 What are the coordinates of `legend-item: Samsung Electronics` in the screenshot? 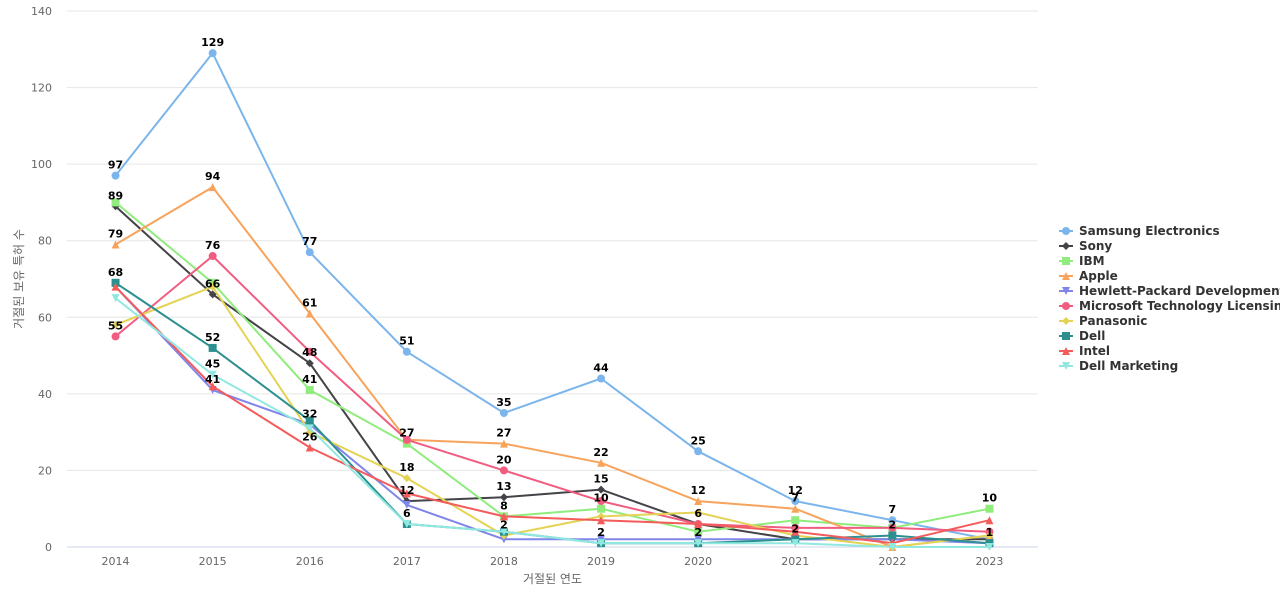 It's located at (1139, 231).